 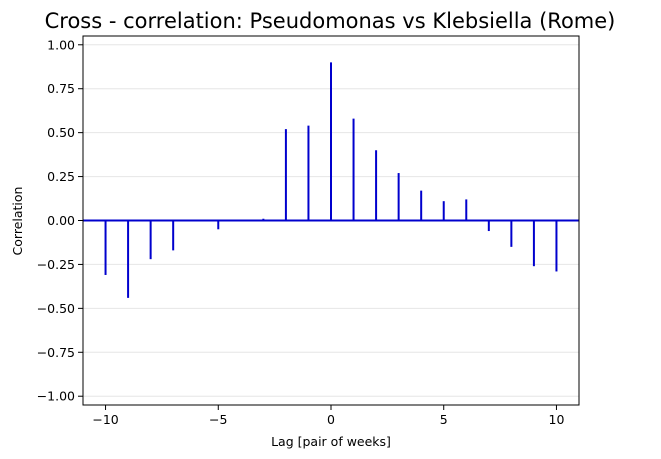 I want to click on y-tick-label: 0.25, so click(x=61, y=176).